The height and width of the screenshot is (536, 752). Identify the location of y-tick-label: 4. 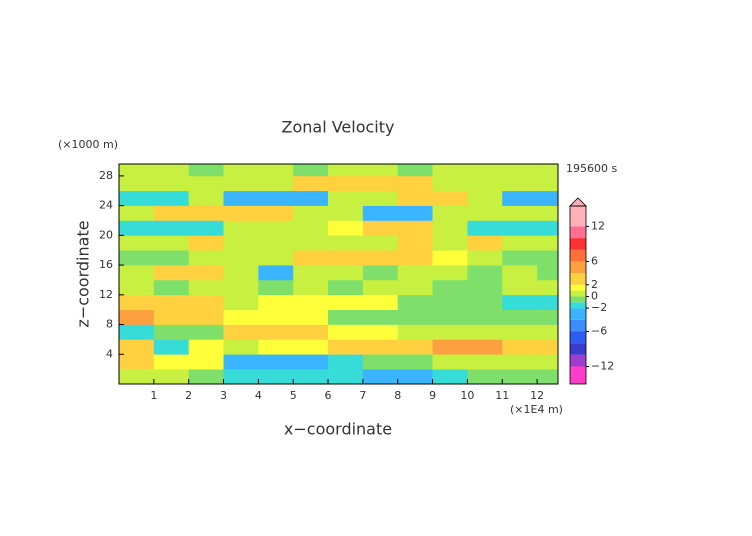
(109, 353).